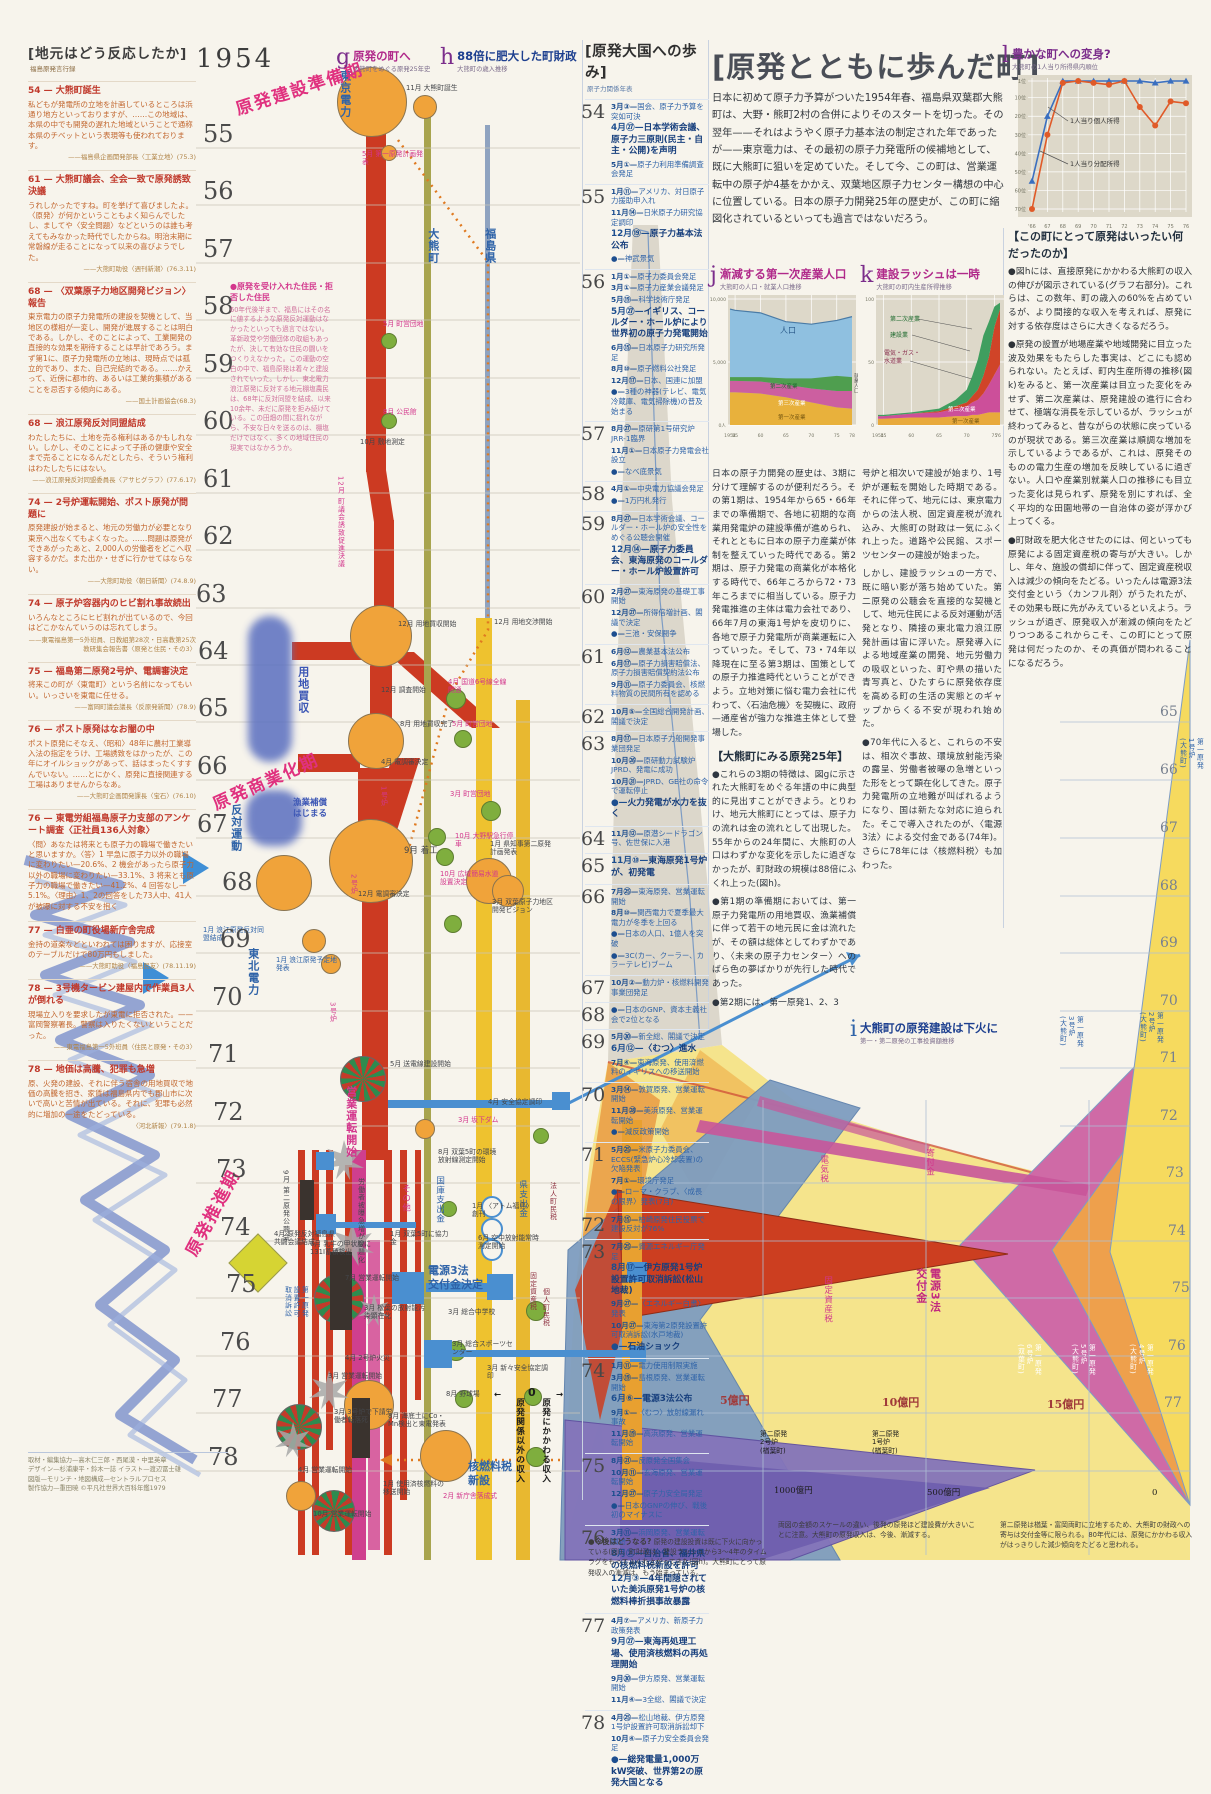 This screenshot has width=1211, height=1794. What do you see at coordinates (1177, 1231) in the screenshot?
I see `timeline-year-right: 74` at bounding box center [1177, 1231].